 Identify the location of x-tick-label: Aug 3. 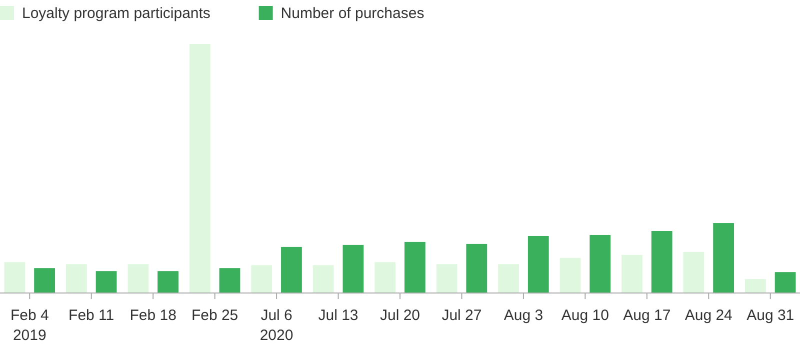
(524, 315).